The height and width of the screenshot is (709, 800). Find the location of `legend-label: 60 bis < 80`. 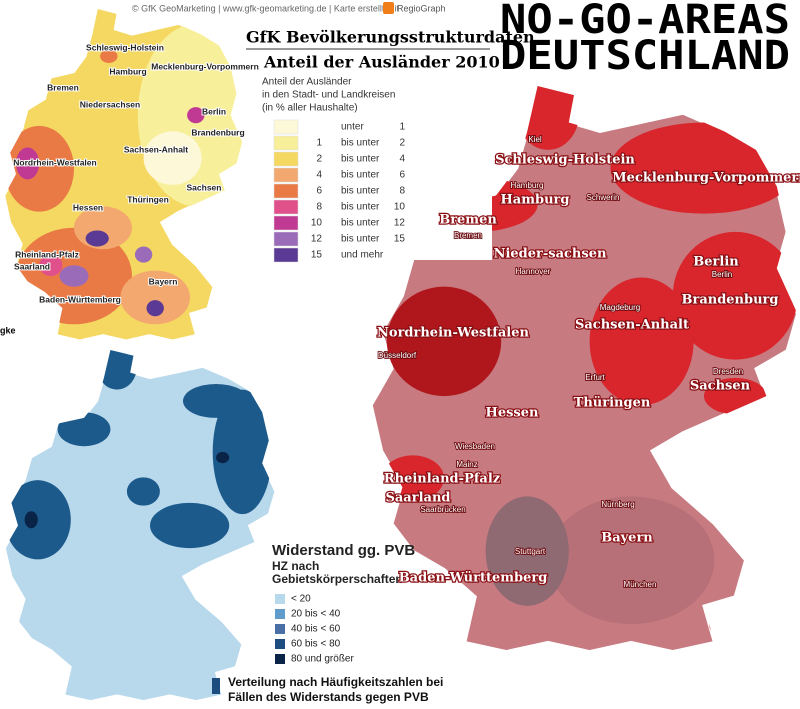

legend-label: 60 bis < 80 is located at coordinates (316, 644).